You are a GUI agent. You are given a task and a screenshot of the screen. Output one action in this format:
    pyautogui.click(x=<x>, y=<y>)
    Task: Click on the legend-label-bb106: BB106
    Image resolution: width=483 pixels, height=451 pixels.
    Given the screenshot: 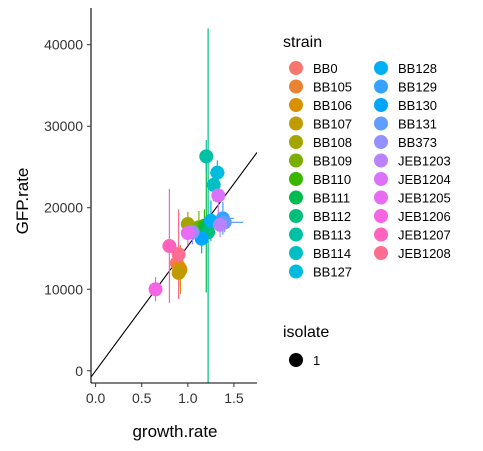 What is the action you would take?
    pyautogui.click(x=332, y=105)
    